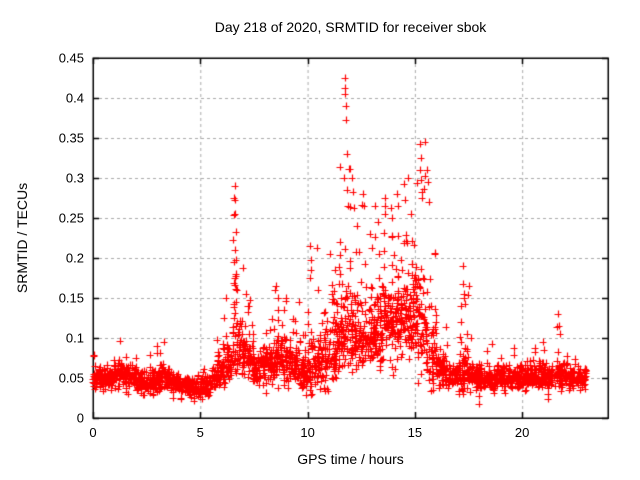  Describe the element at coordinates (71, 218) in the screenshot. I see `y-tick-label: 0.25` at that location.